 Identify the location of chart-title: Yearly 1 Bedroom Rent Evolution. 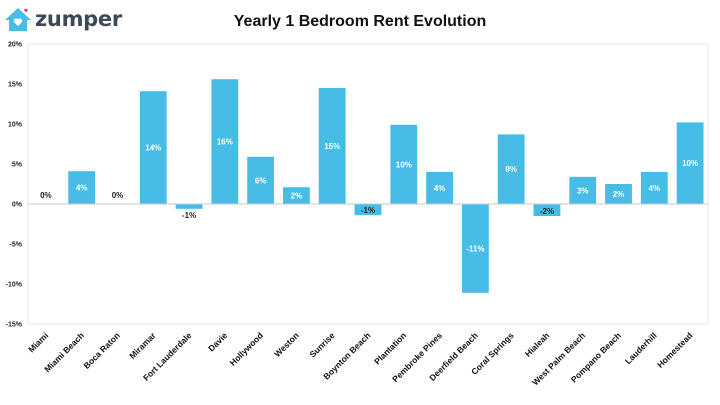
(360, 21).